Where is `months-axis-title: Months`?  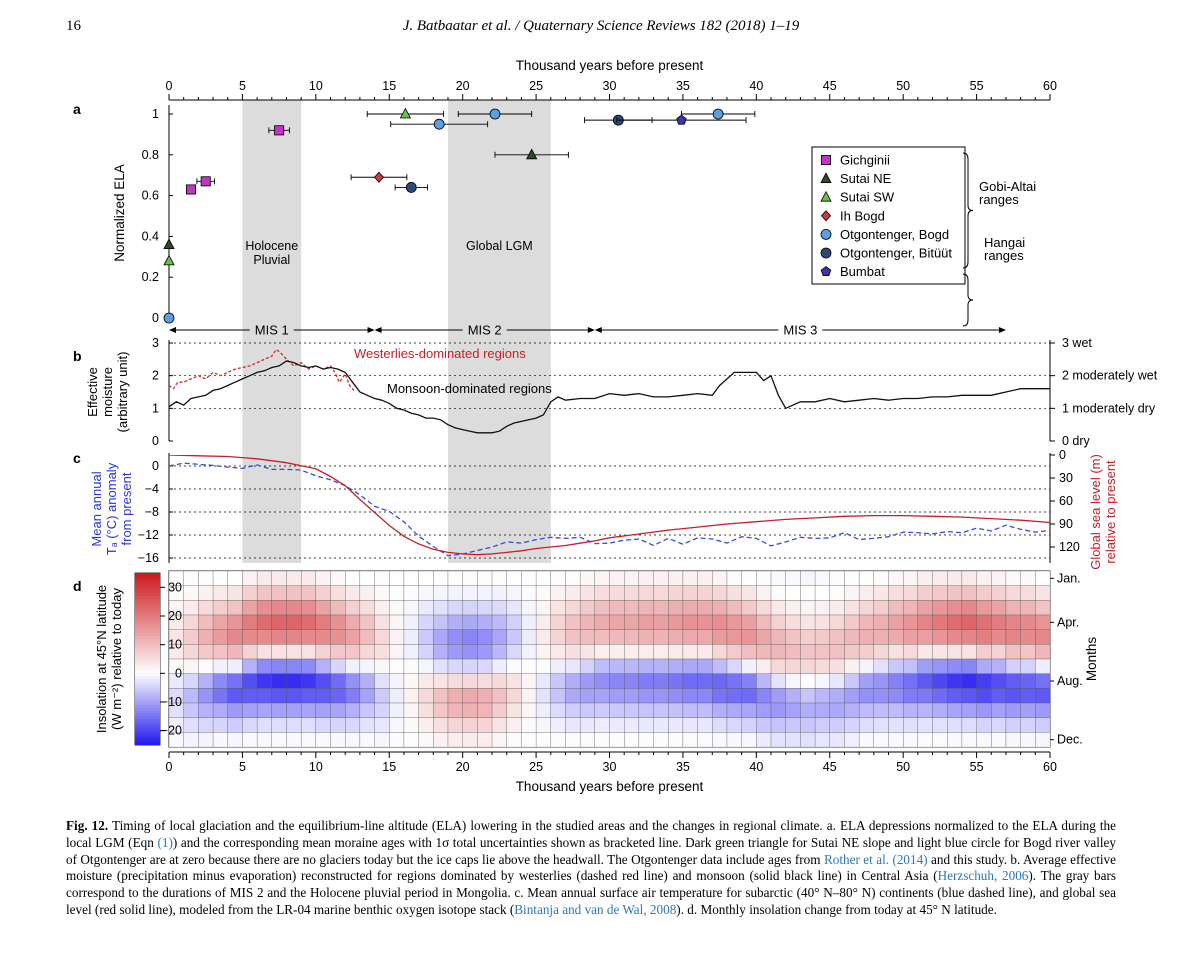 months-axis-title: Months is located at coordinates (1091, 659).